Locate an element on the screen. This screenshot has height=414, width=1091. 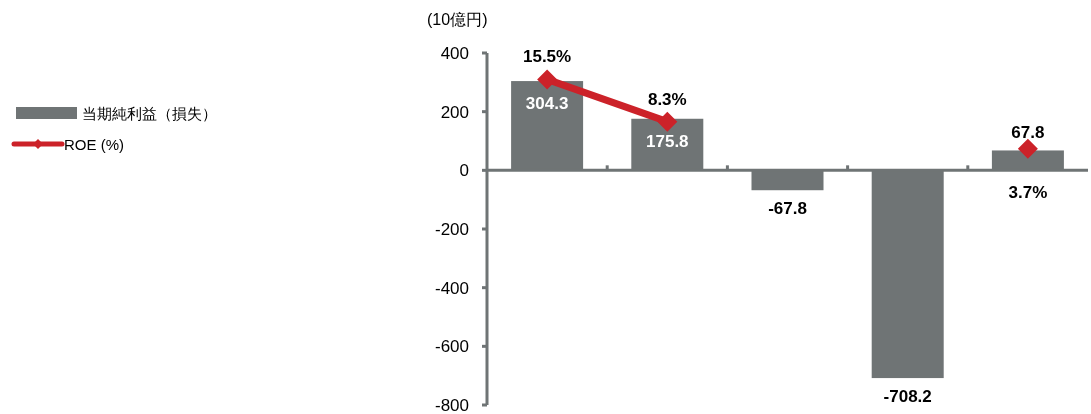
y-tick-label: 200 is located at coordinates (454, 112).